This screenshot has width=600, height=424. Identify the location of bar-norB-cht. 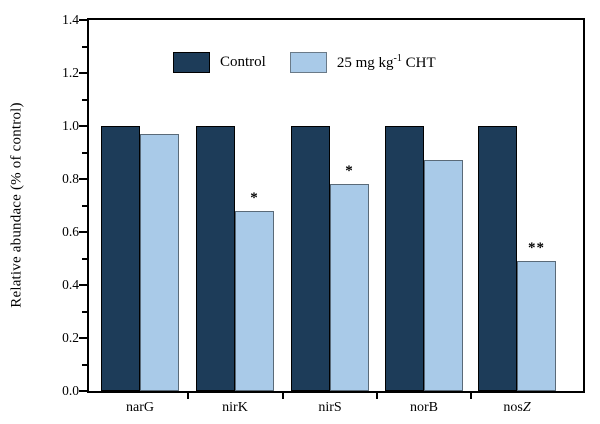
(443, 275).